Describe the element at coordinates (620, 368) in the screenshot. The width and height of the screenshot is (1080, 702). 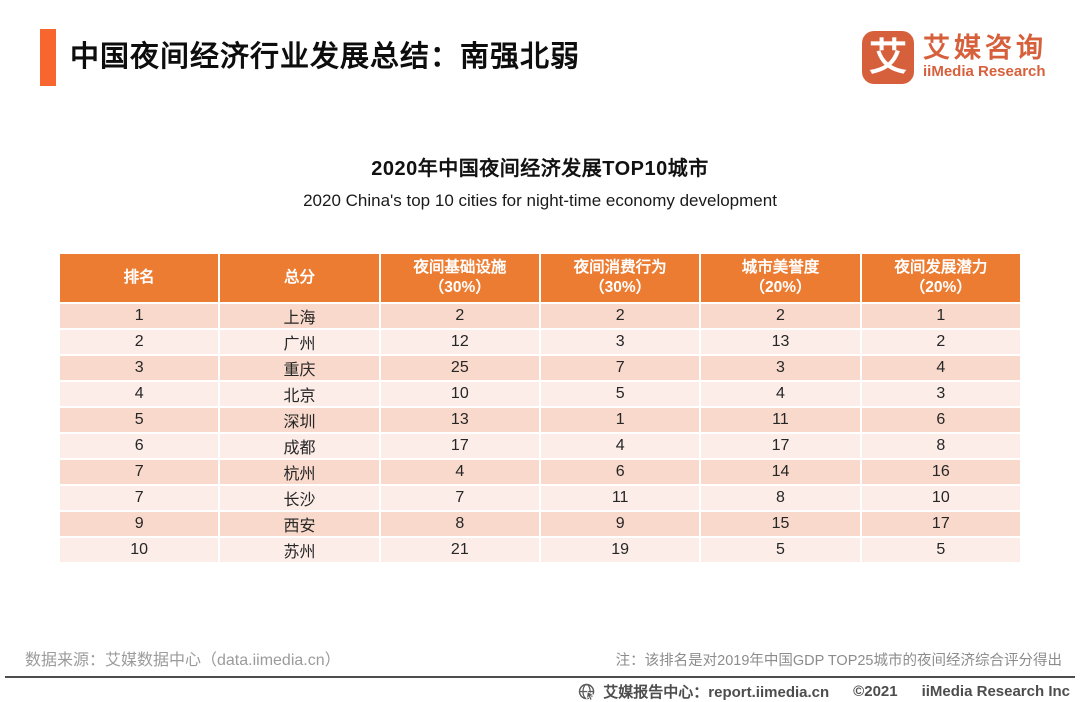
I see `cell-consumption: 7` at that location.